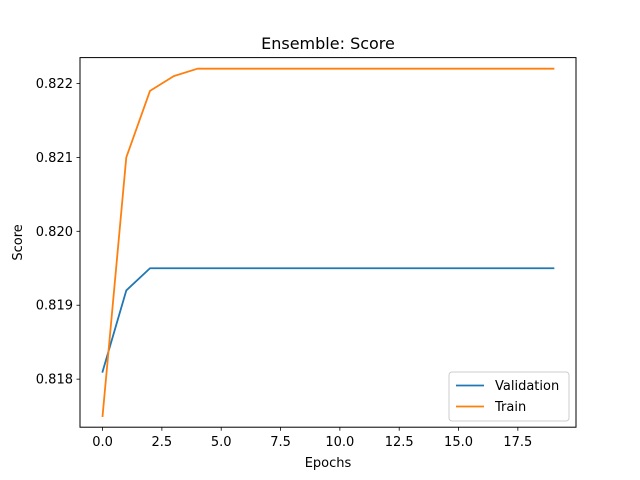 The width and height of the screenshot is (640, 480). I want to click on y-axis-label: Score, so click(18, 242).